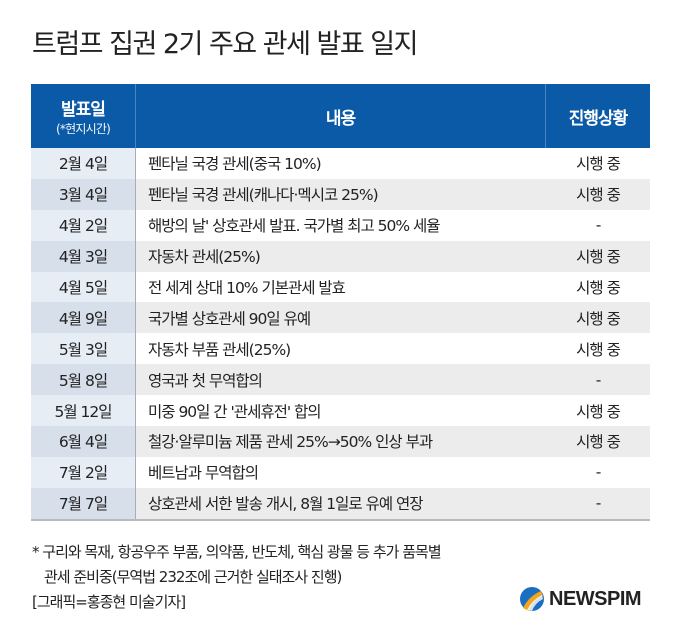 Image resolution: width=680 pixels, height=640 pixels. I want to click on content-cell: 상호관세 서한 발송 개시, 8월 1일로 유예 연장, so click(341, 503).